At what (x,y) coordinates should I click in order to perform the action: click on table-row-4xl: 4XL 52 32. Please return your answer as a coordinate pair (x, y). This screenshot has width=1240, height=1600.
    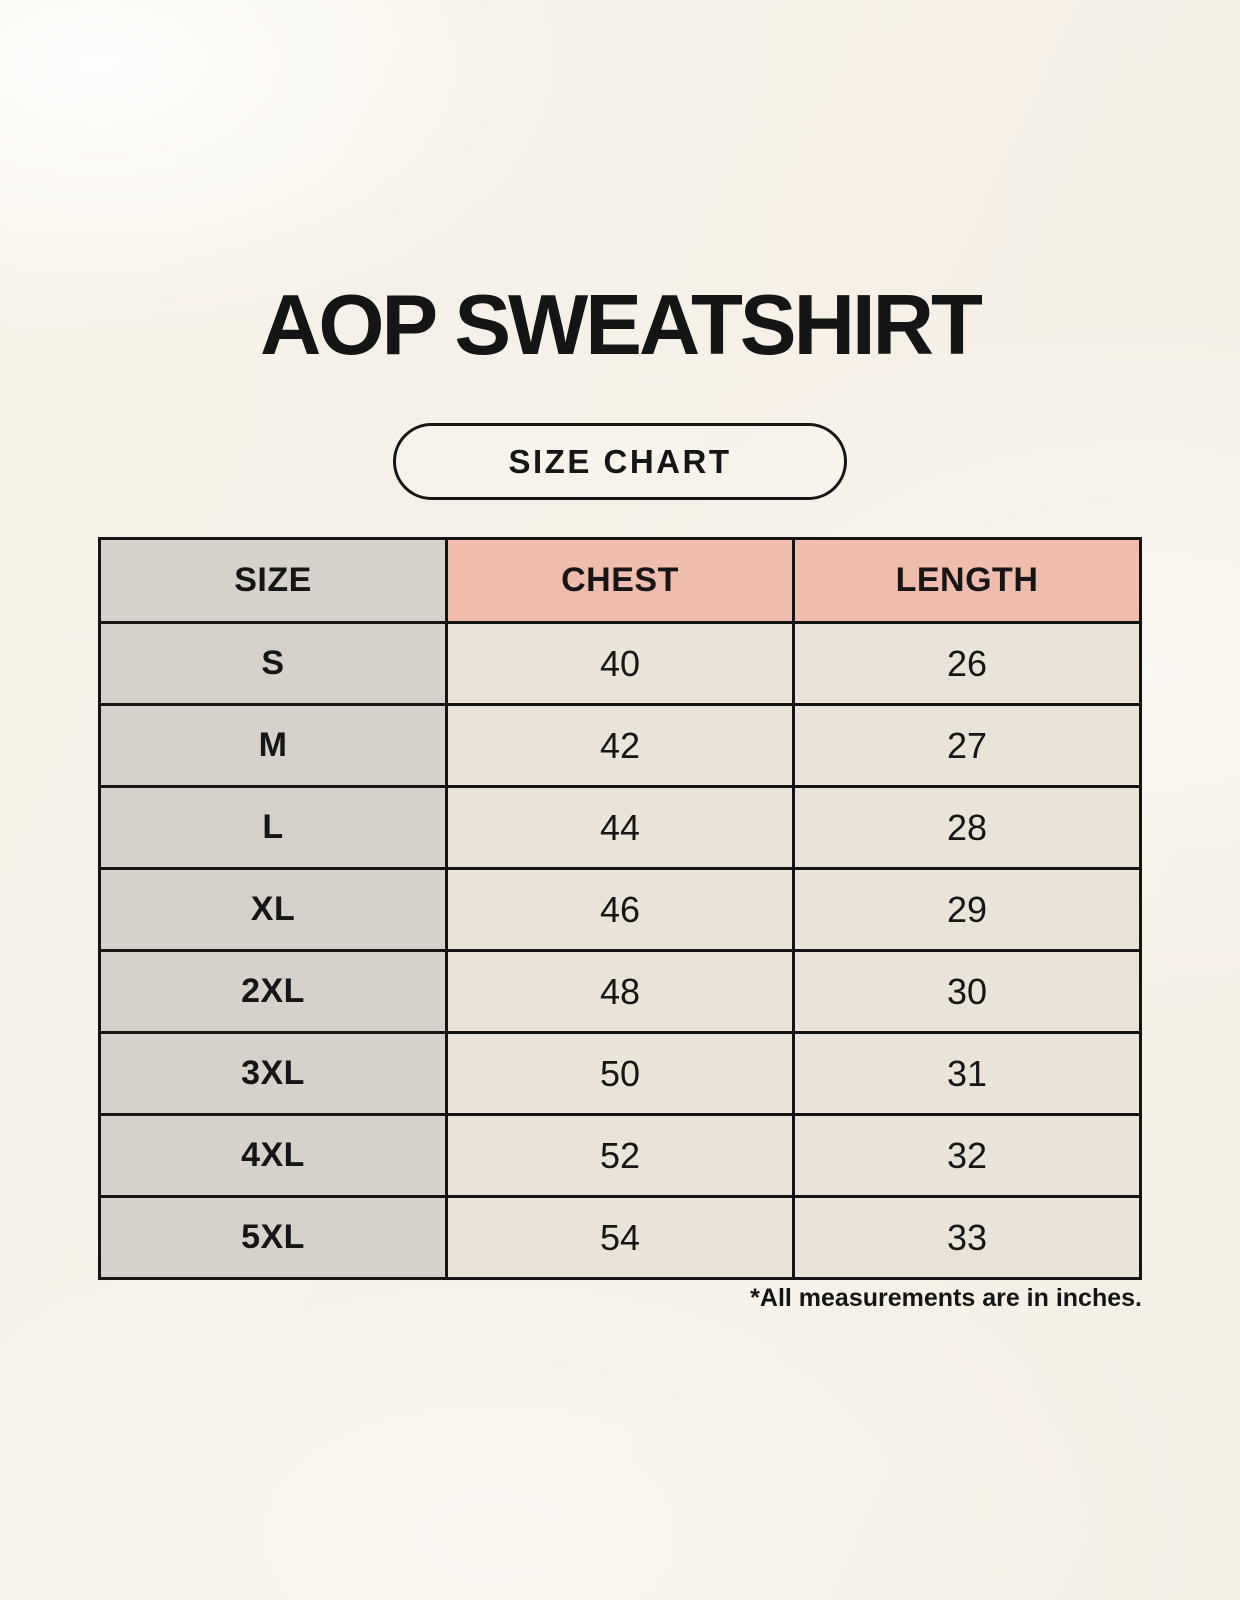
    Looking at the image, I should click on (620, 1155).